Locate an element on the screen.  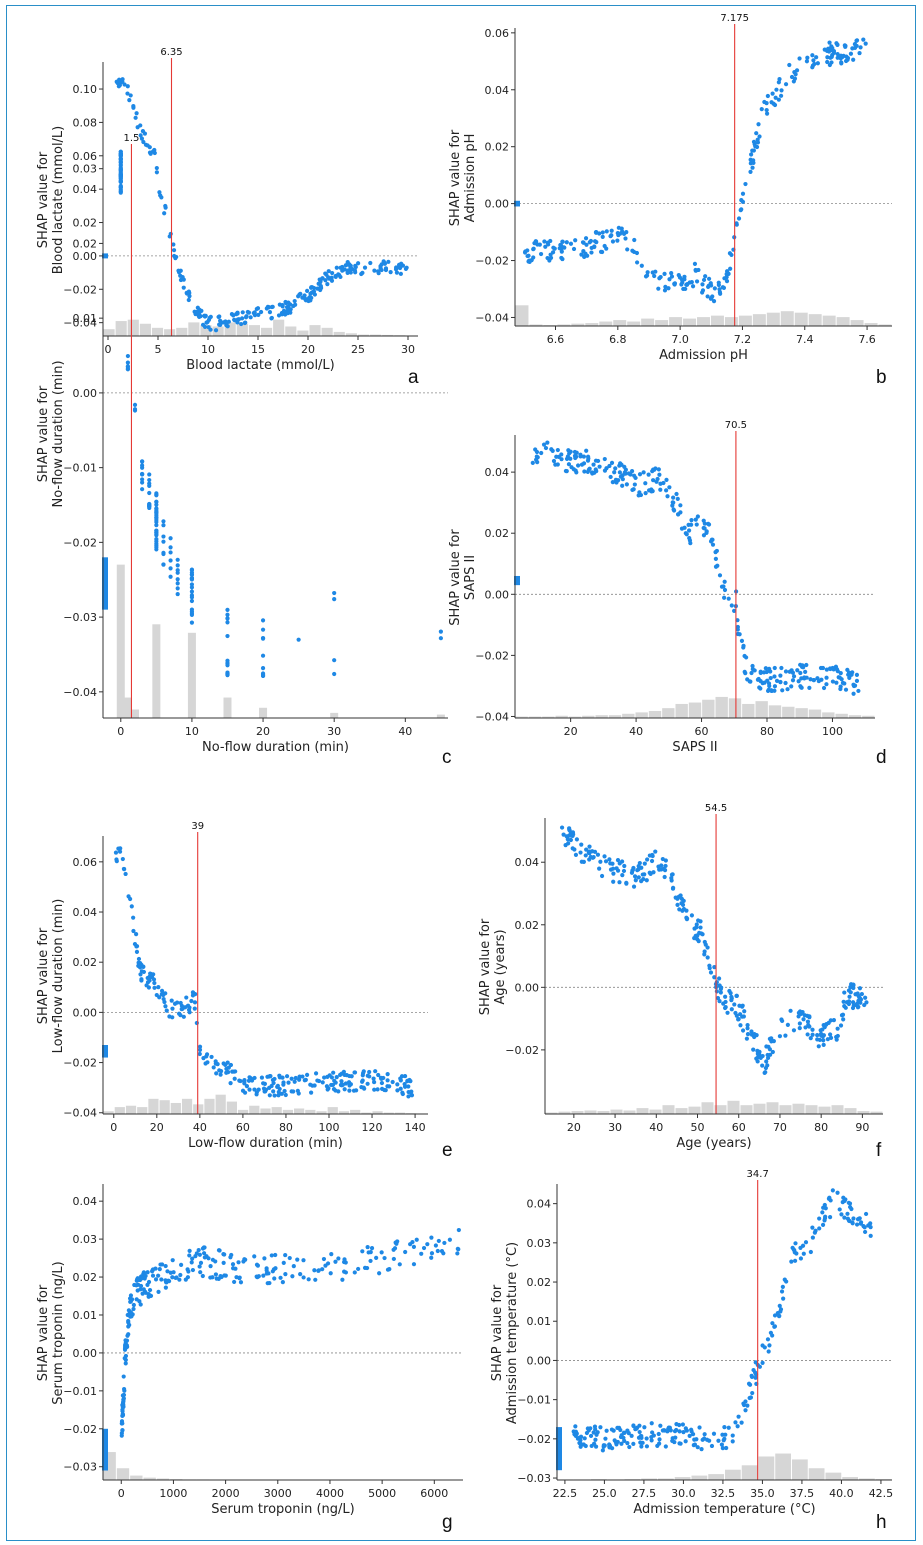
y-tick-label: 0.03 is located at coordinates (85, 169).